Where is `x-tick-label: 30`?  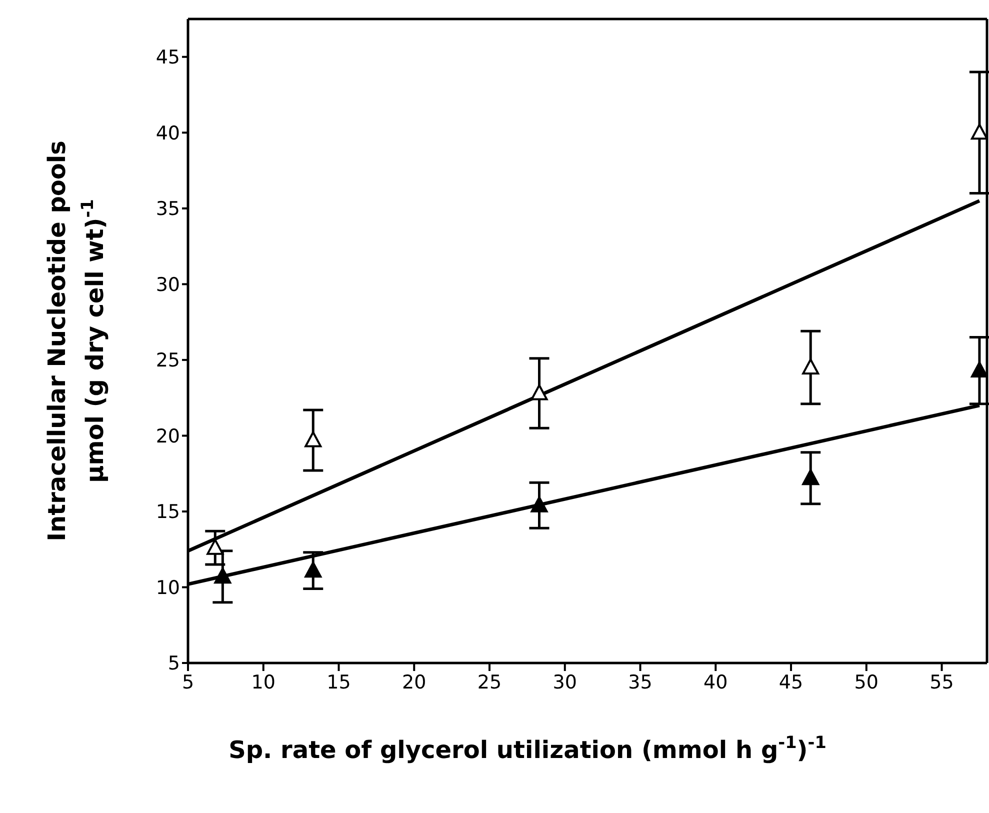
x-tick-label: 30 is located at coordinates (564, 682).